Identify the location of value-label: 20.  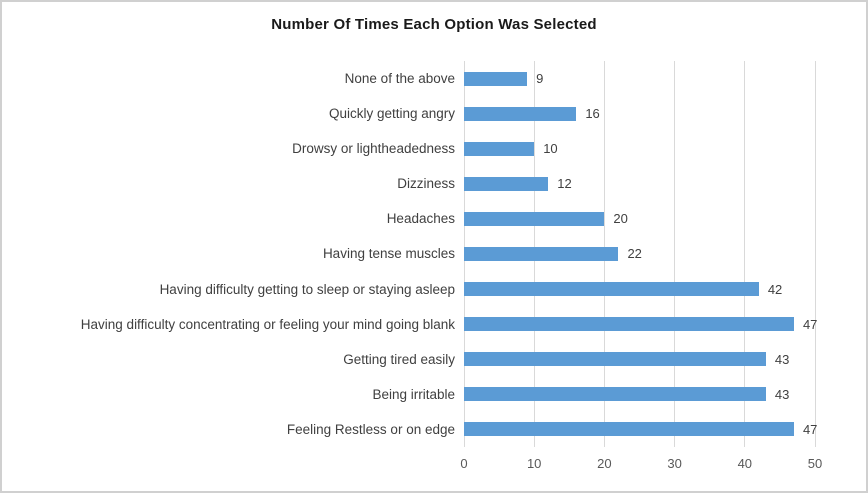
(620, 219).